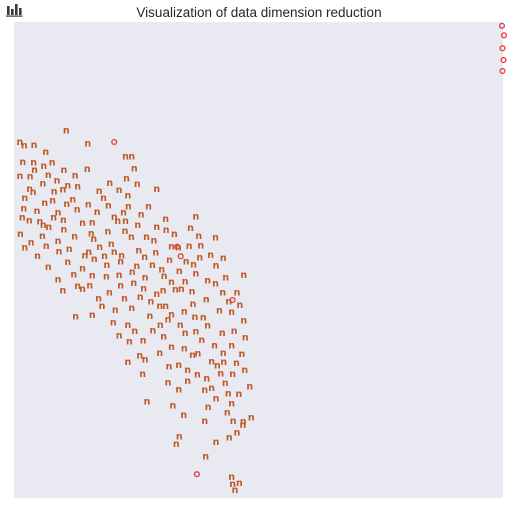 This screenshot has height=513, width=525. I want to click on icon-baseline, so click(14, 16).